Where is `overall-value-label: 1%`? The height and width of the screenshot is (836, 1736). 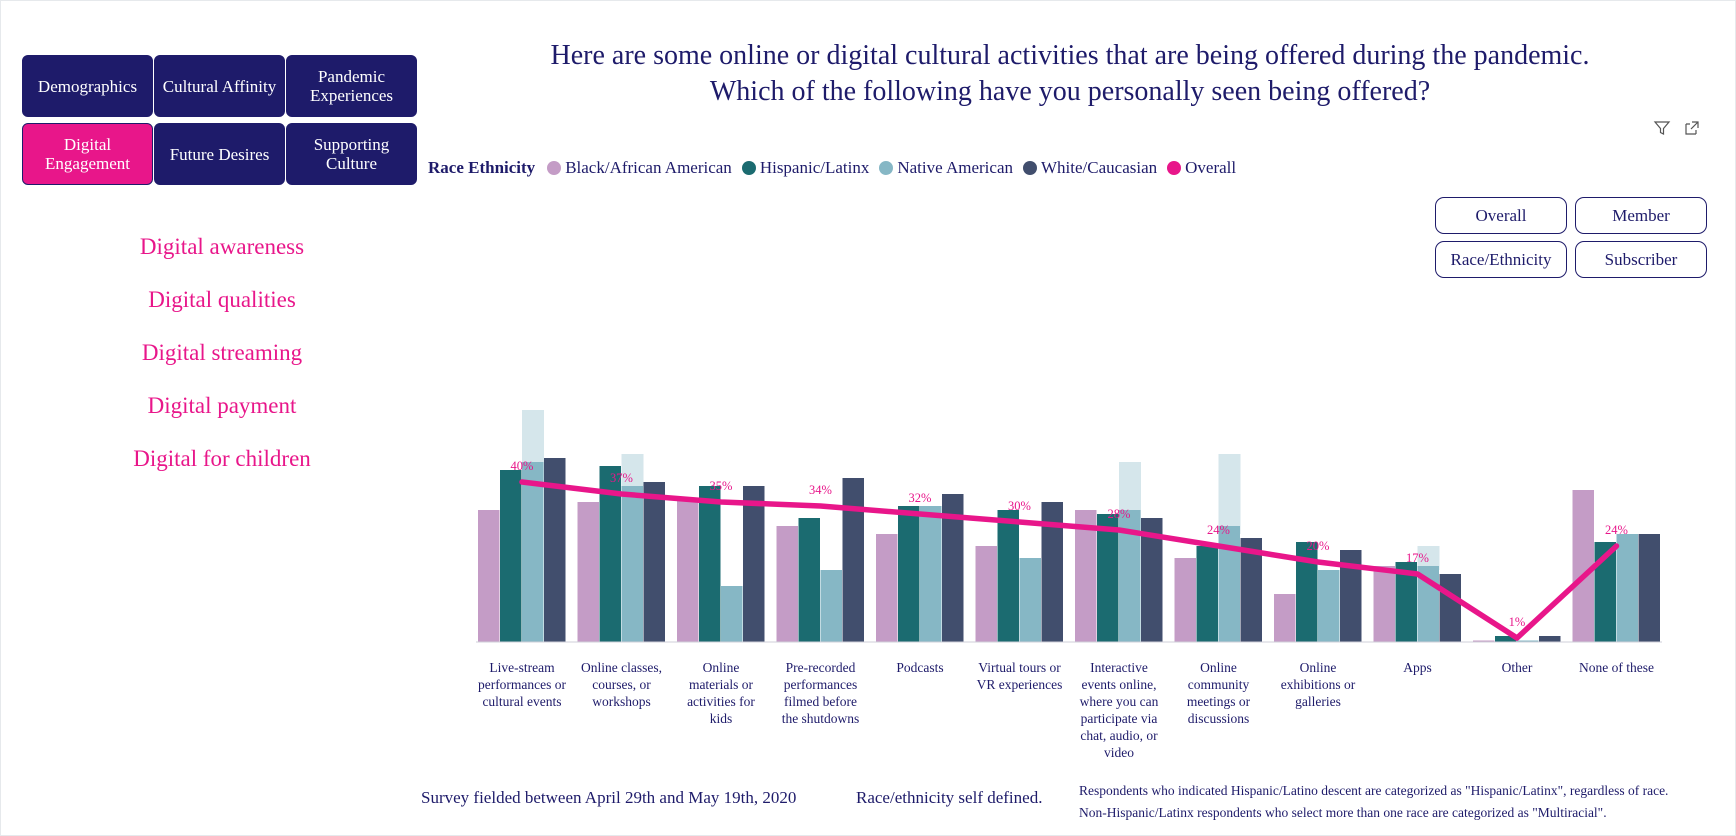 overall-value-label: 1% is located at coordinates (1517, 622).